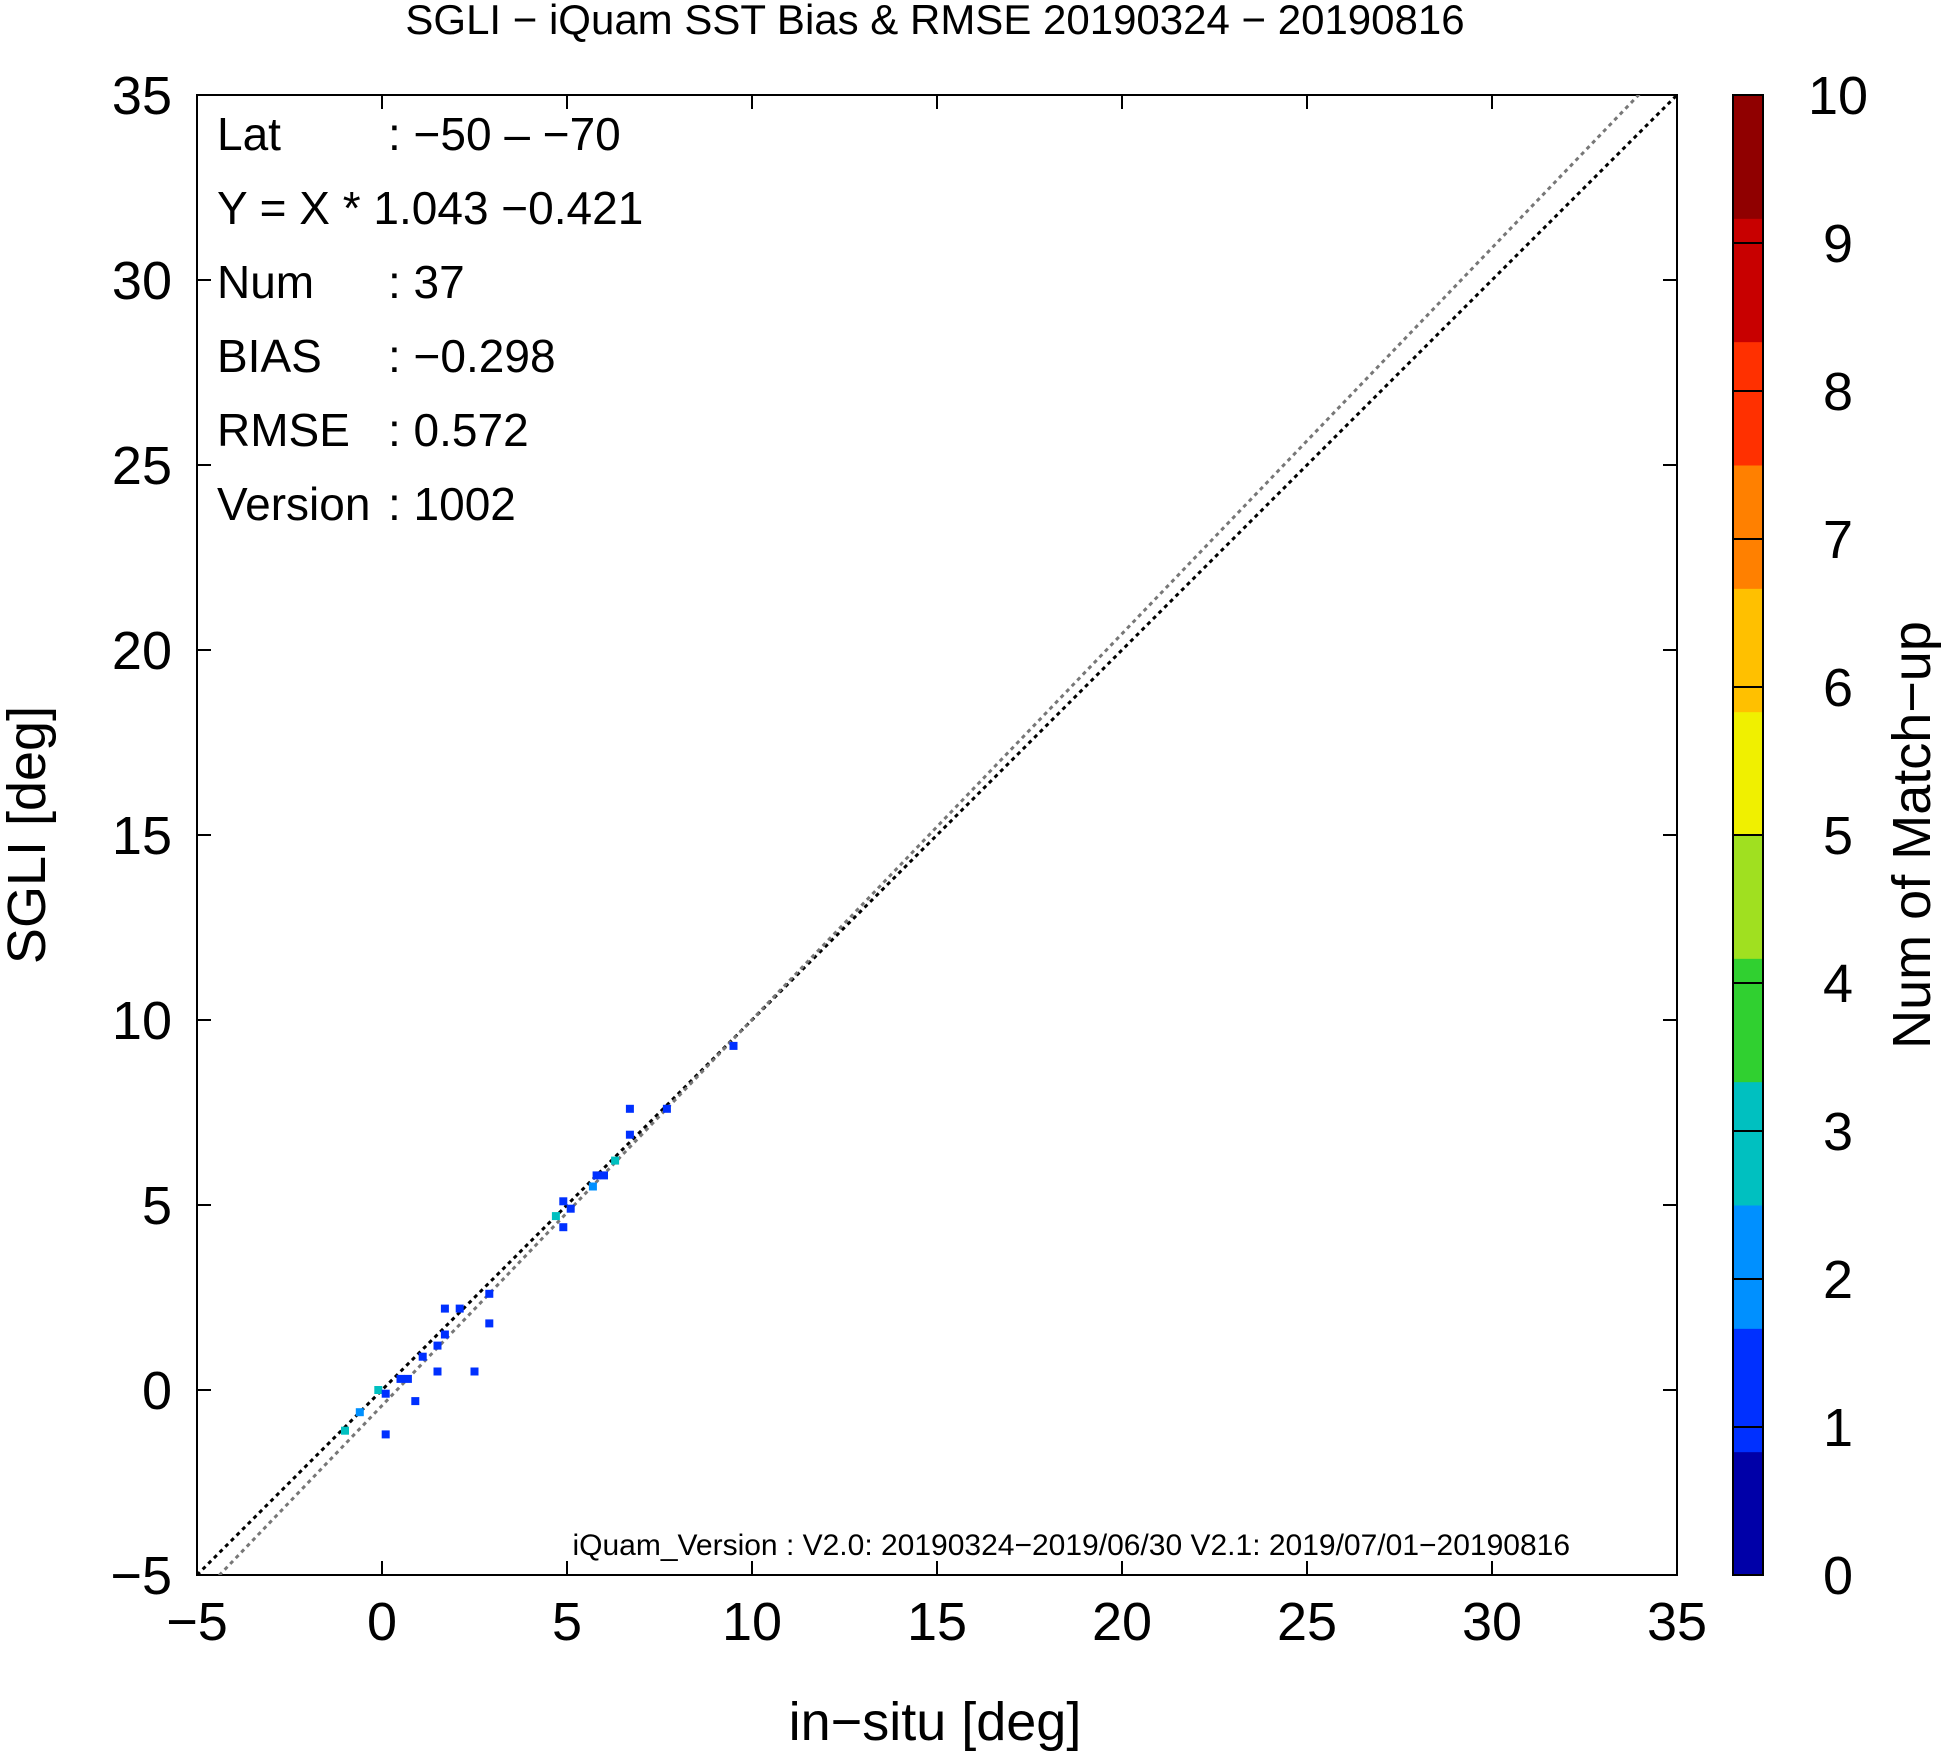  I want to click on y-tick-label: 25, so click(142, 466).